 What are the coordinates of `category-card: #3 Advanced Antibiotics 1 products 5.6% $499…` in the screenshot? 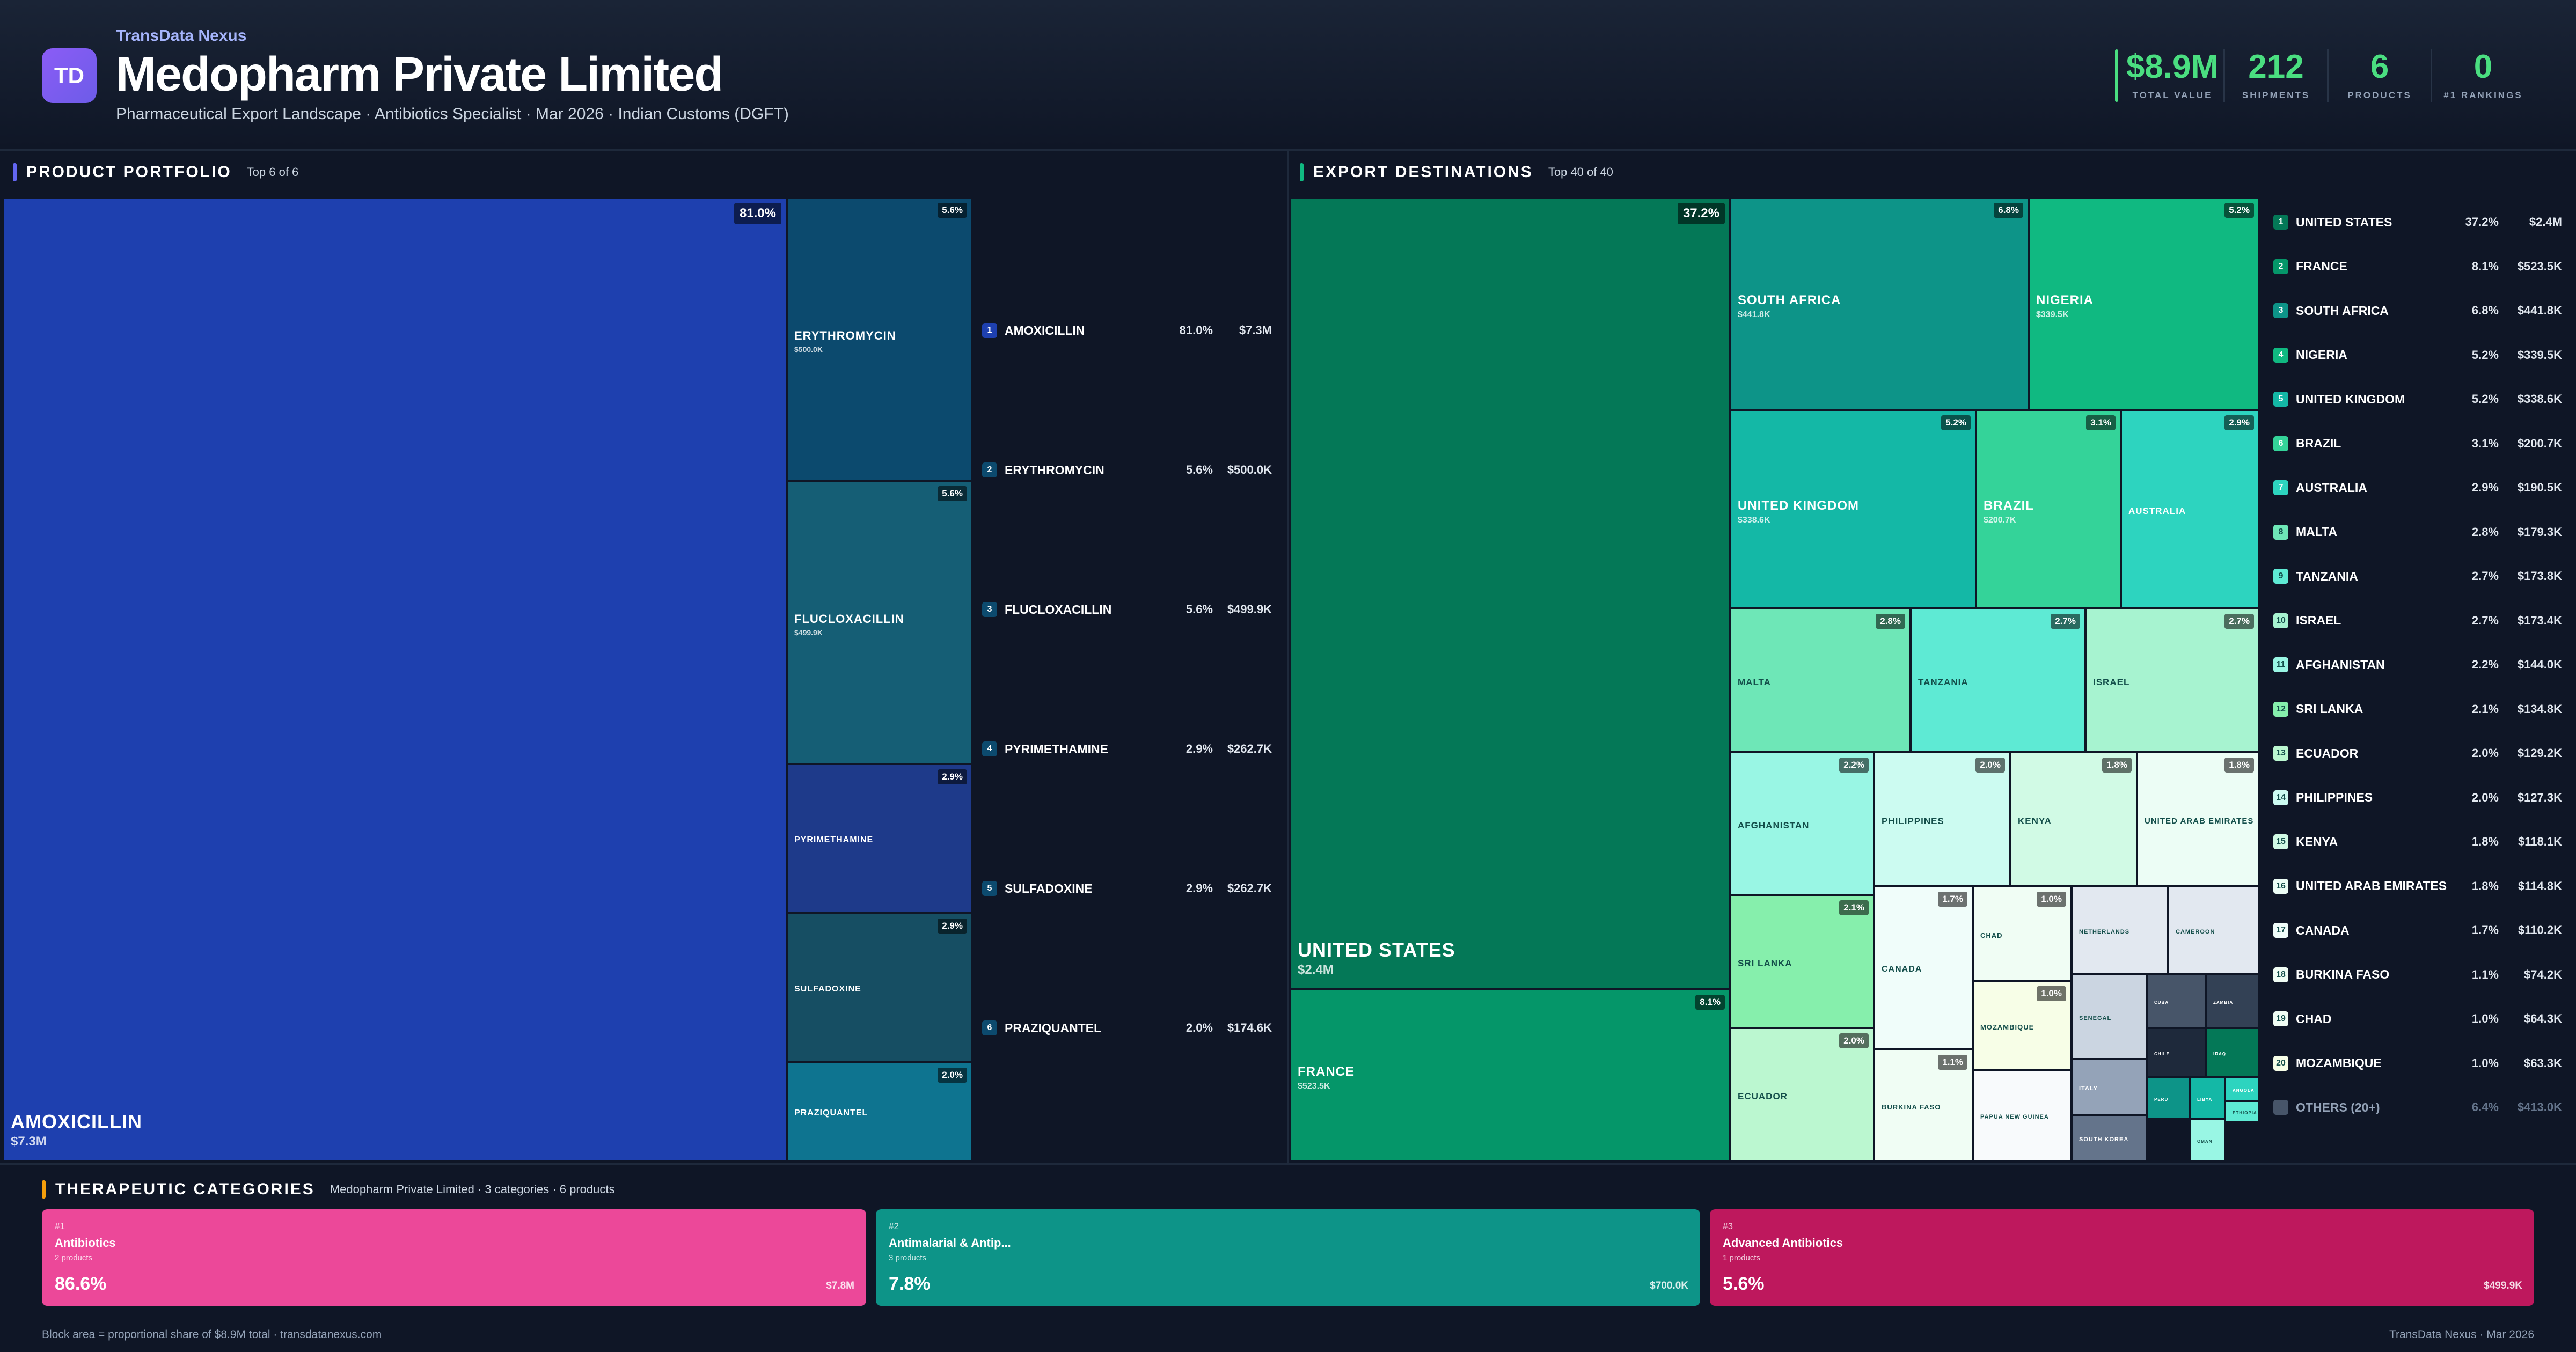 It's located at (2122, 1257).